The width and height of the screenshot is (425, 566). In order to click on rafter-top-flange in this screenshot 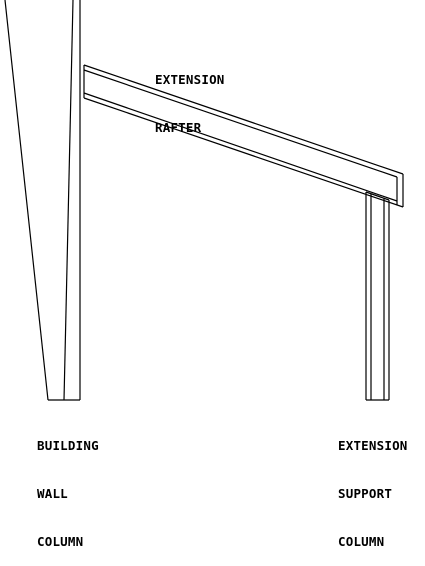, I will do `click(243, 119)`.